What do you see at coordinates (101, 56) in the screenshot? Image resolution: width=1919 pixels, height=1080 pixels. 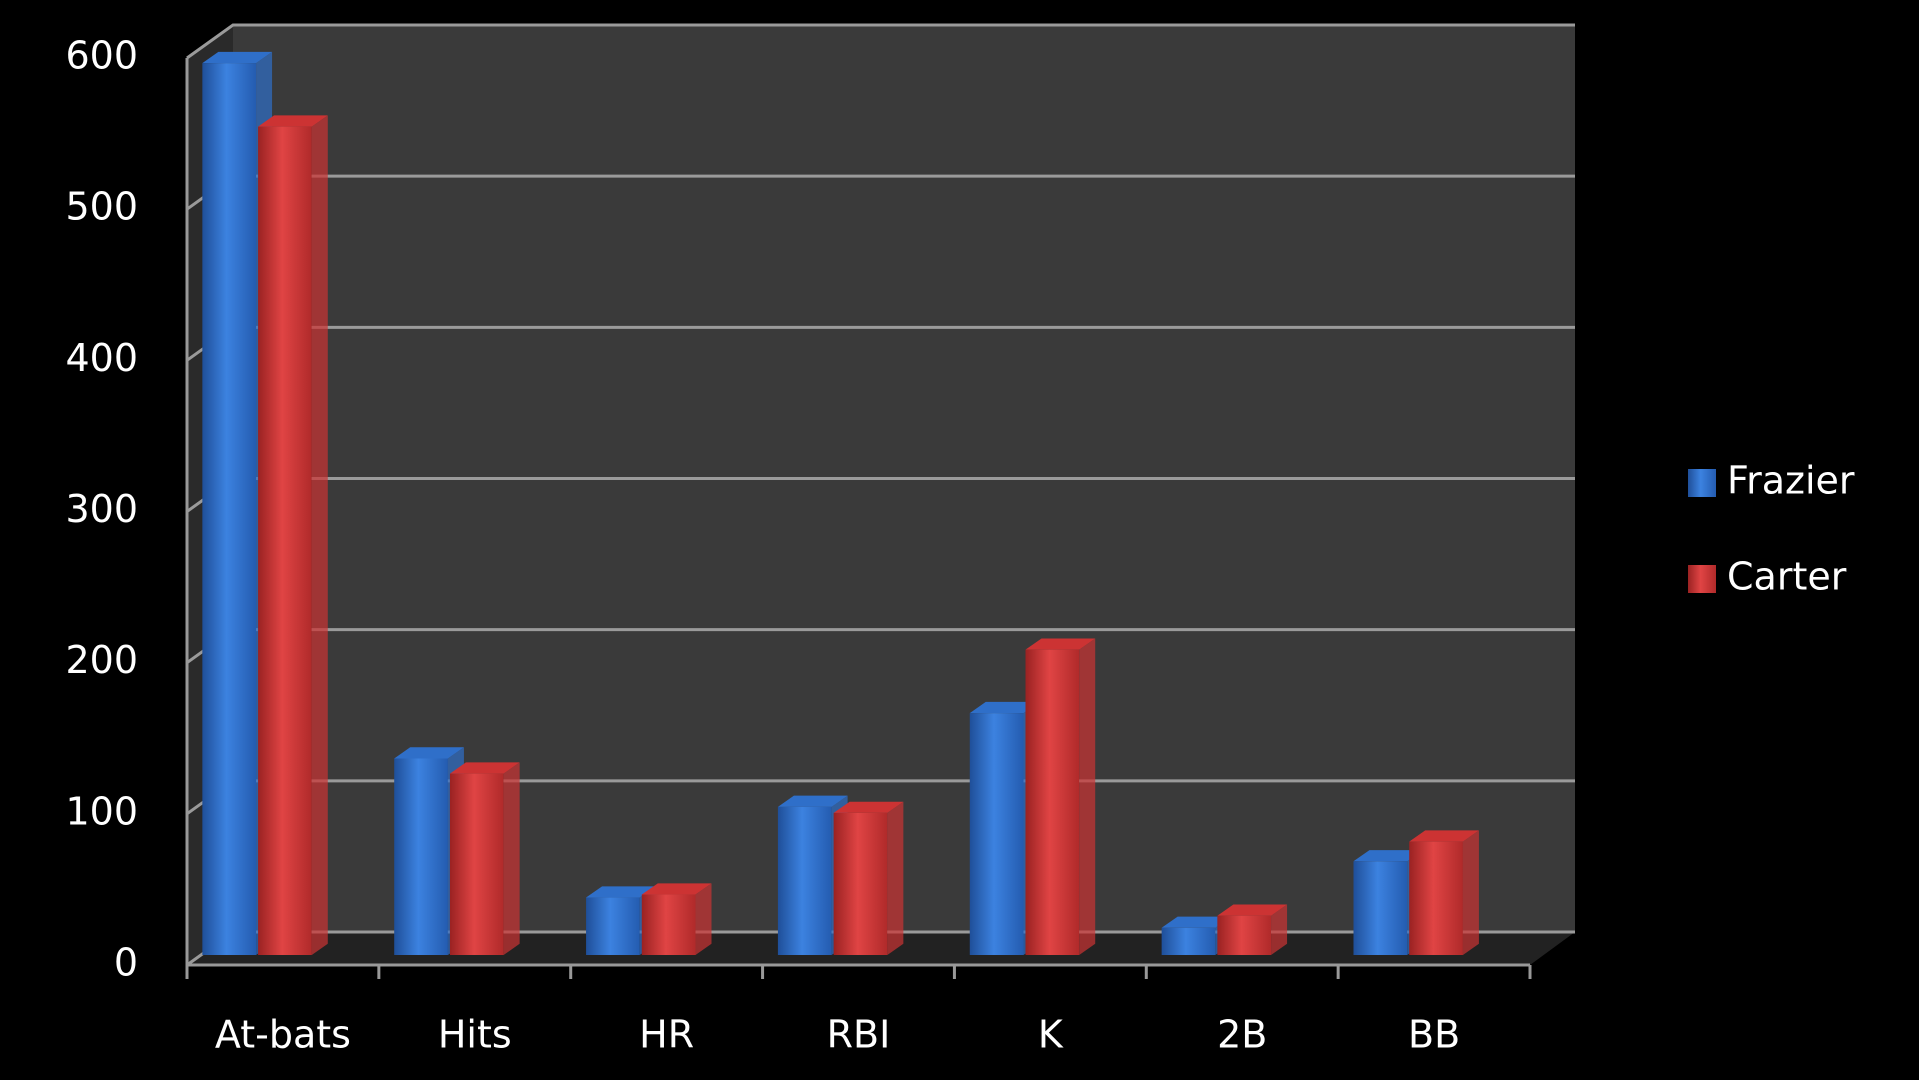 I see `y-tick-label: 600` at bounding box center [101, 56].